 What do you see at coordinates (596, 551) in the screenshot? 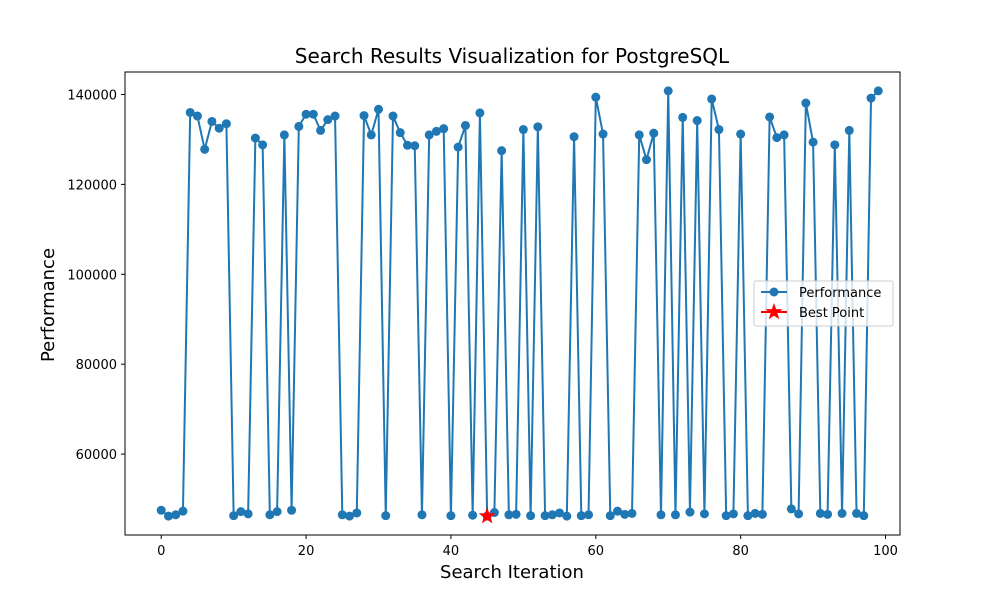
I see `x-tick-label: 60` at bounding box center [596, 551].